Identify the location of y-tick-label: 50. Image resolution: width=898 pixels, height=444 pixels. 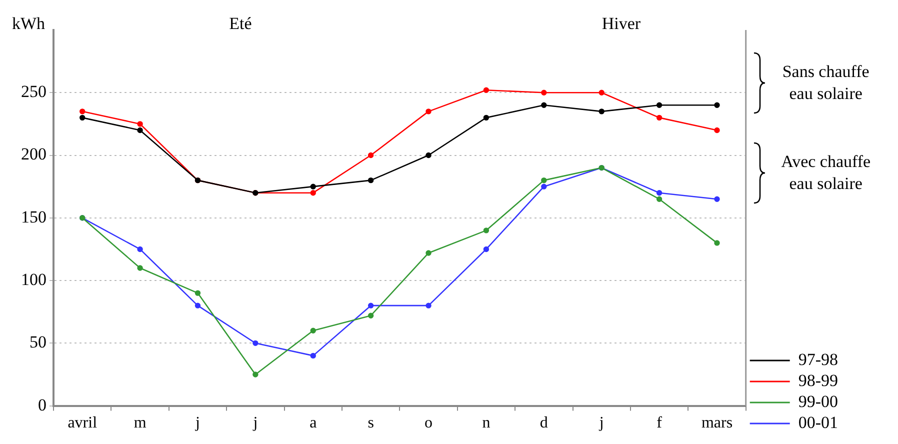
(38, 342).